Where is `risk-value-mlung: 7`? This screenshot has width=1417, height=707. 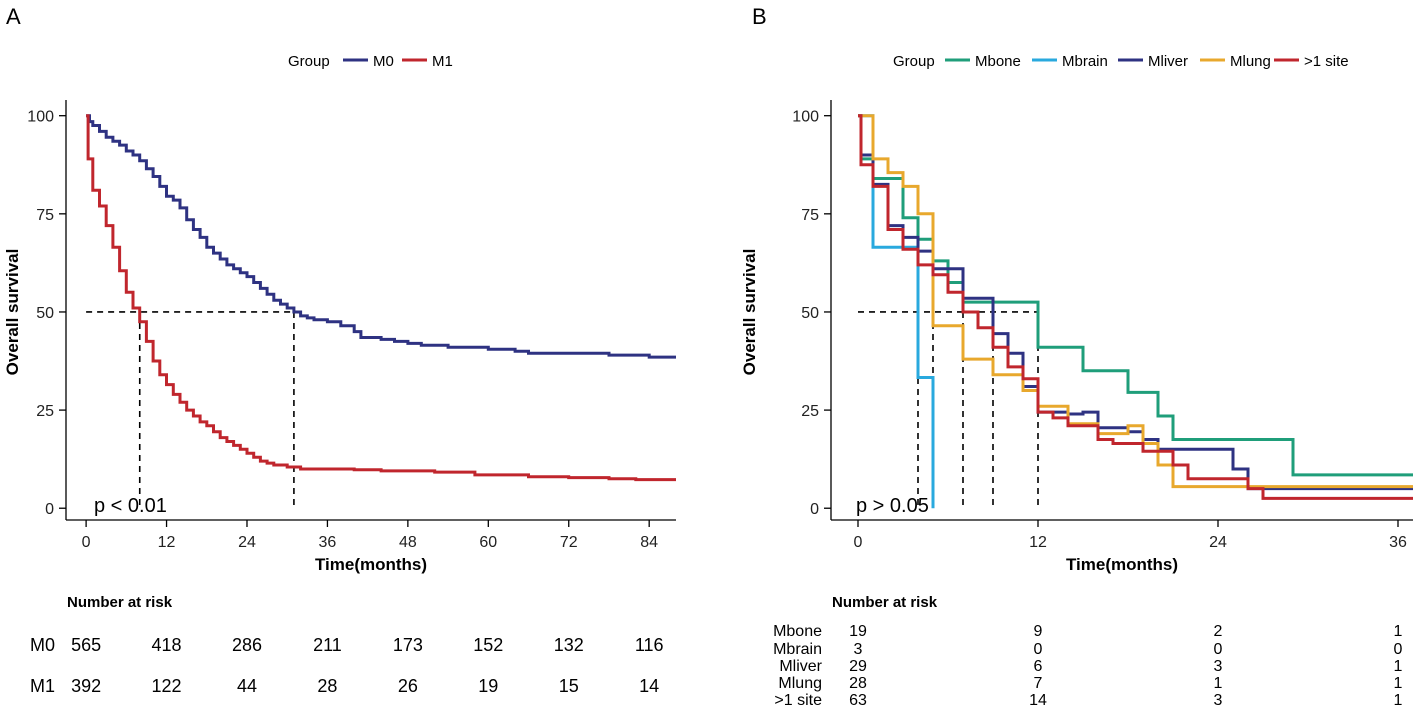
risk-value-mlung: 7 is located at coordinates (1038, 683).